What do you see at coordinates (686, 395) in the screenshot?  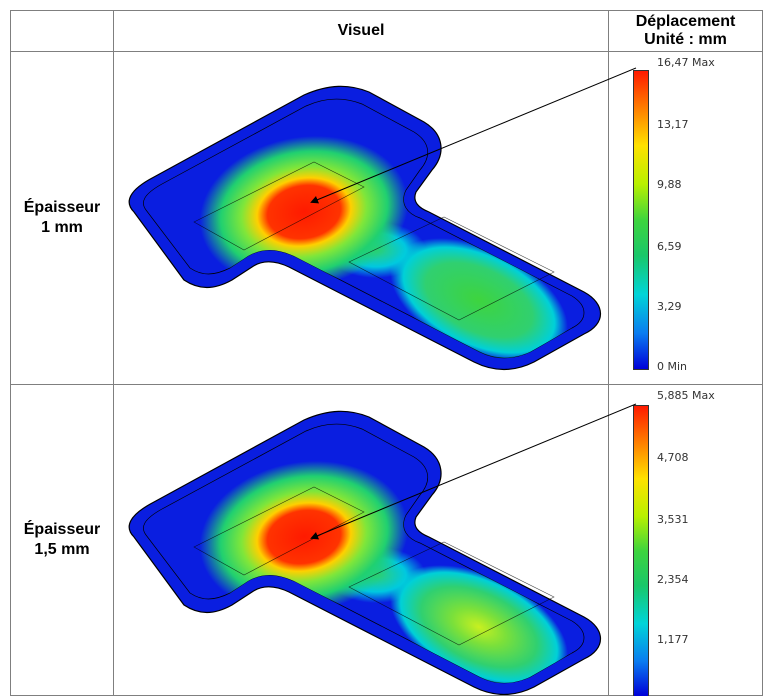 I see `scale-label-max: 5,885 Max` at bounding box center [686, 395].